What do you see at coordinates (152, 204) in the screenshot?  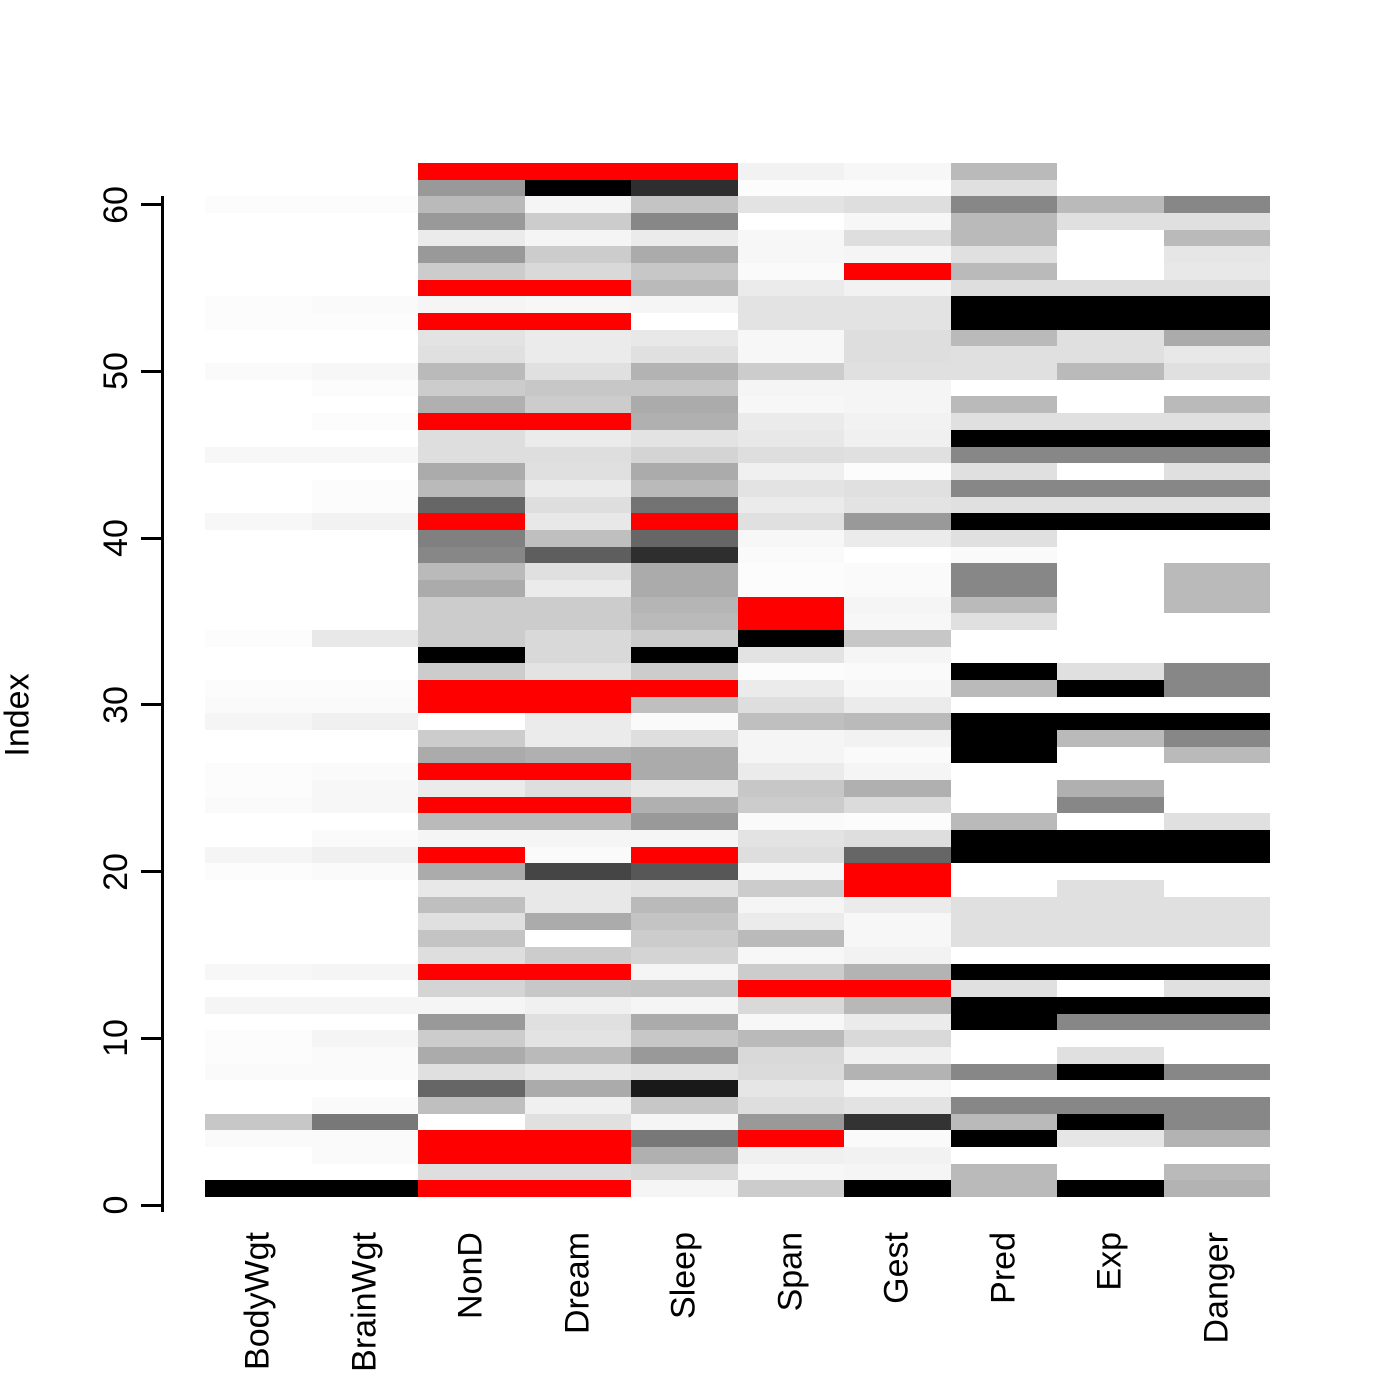 I see `y-axis-tick` at bounding box center [152, 204].